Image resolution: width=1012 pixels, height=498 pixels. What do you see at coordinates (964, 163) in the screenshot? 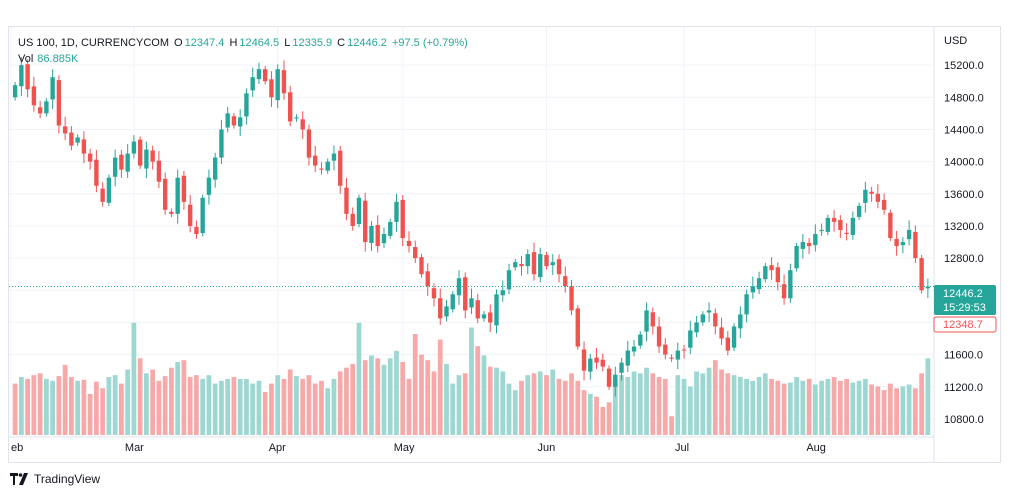
I see `y-tick-label: 14000.0` at bounding box center [964, 163].